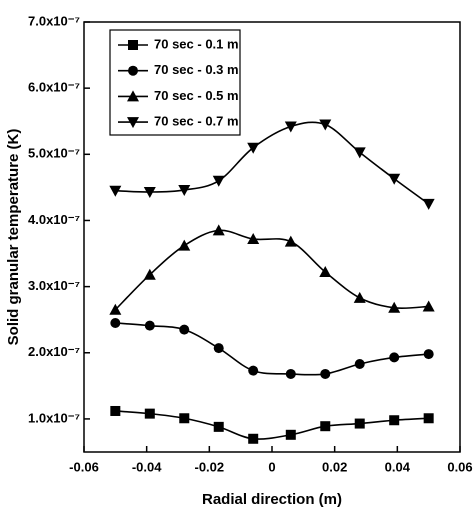  What do you see at coordinates (196, 69) in the screenshot?
I see `legend-label: 70 sec - 0.3 m` at bounding box center [196, 69].